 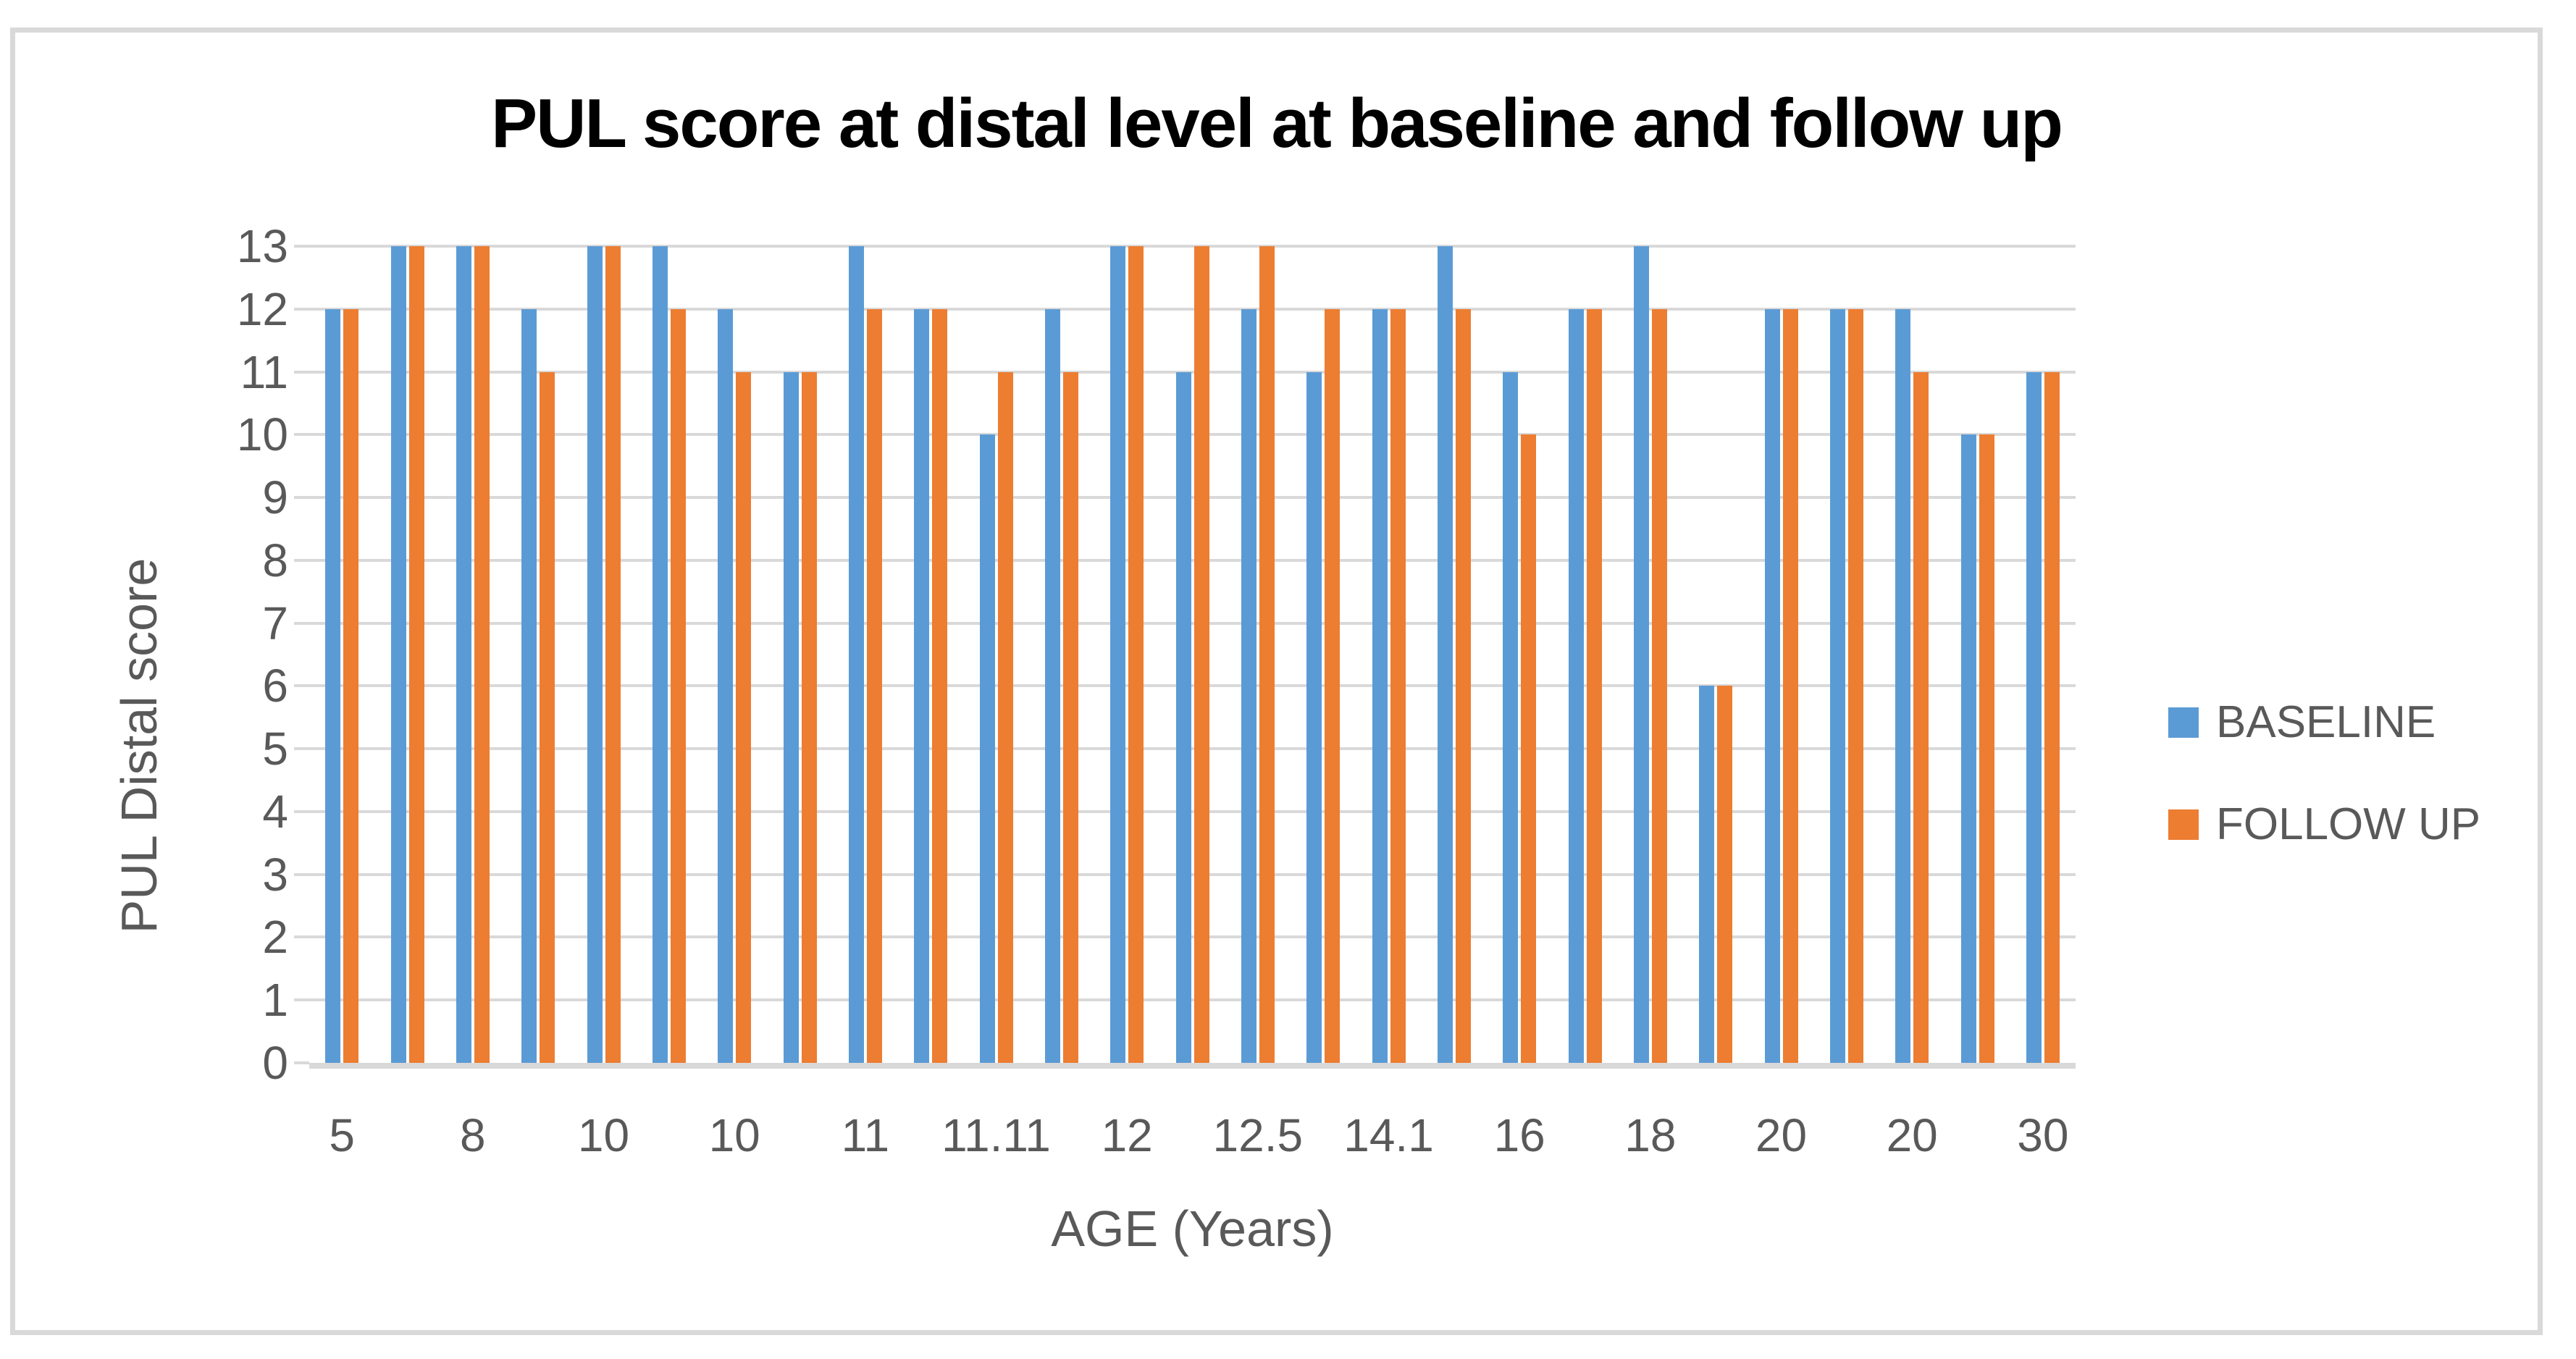 I want to click on legend-label-baseline: BASELINE, so click(x=2326, y=722).